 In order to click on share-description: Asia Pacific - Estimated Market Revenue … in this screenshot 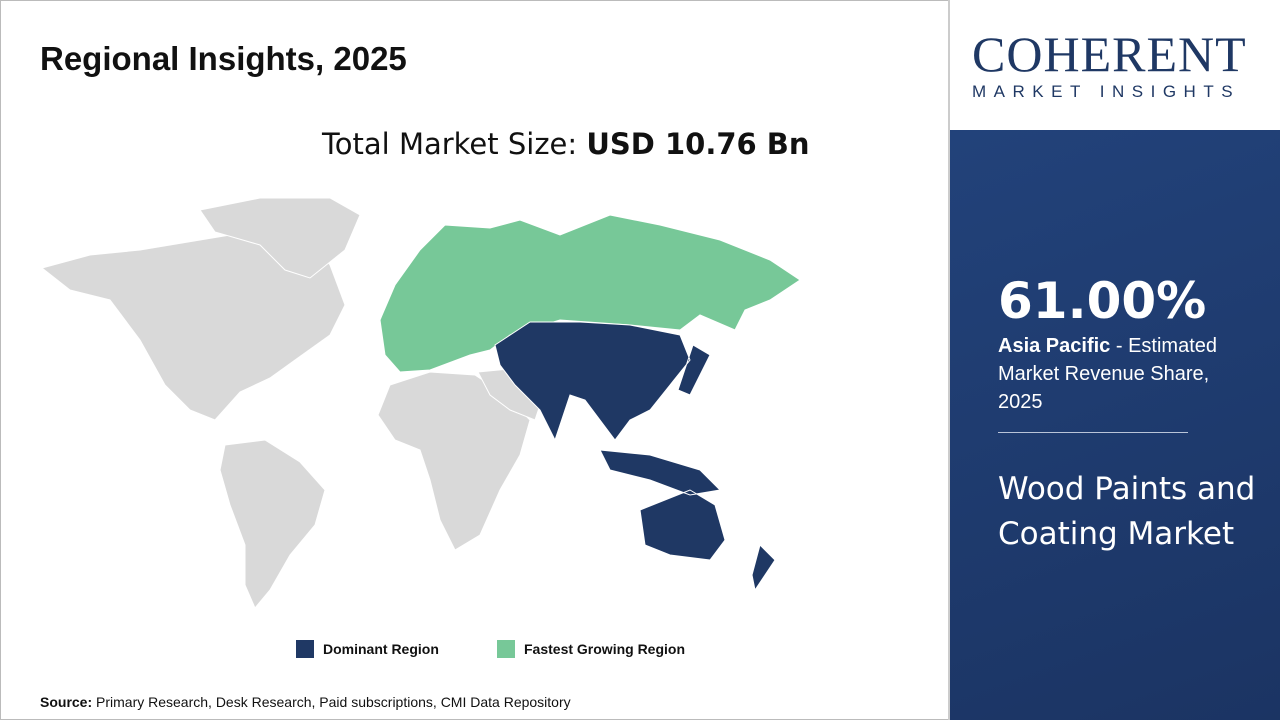, I will do `click(1107, 374)`.